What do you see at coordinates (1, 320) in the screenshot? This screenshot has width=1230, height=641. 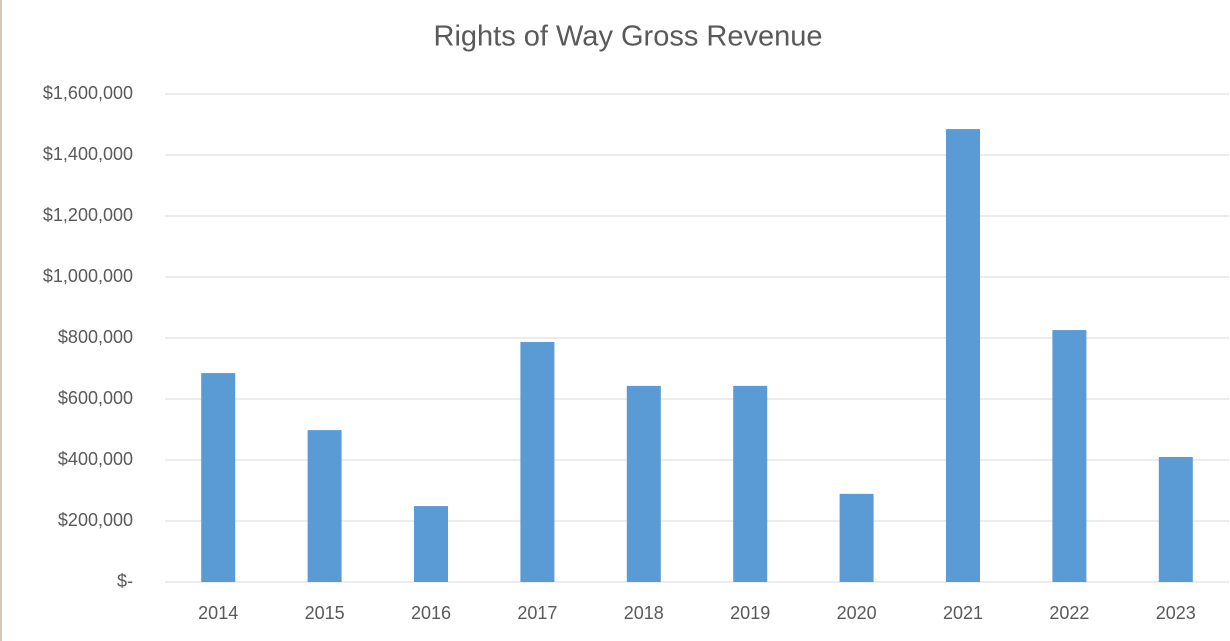 I see `left-border` at bounding box center [1, 320].